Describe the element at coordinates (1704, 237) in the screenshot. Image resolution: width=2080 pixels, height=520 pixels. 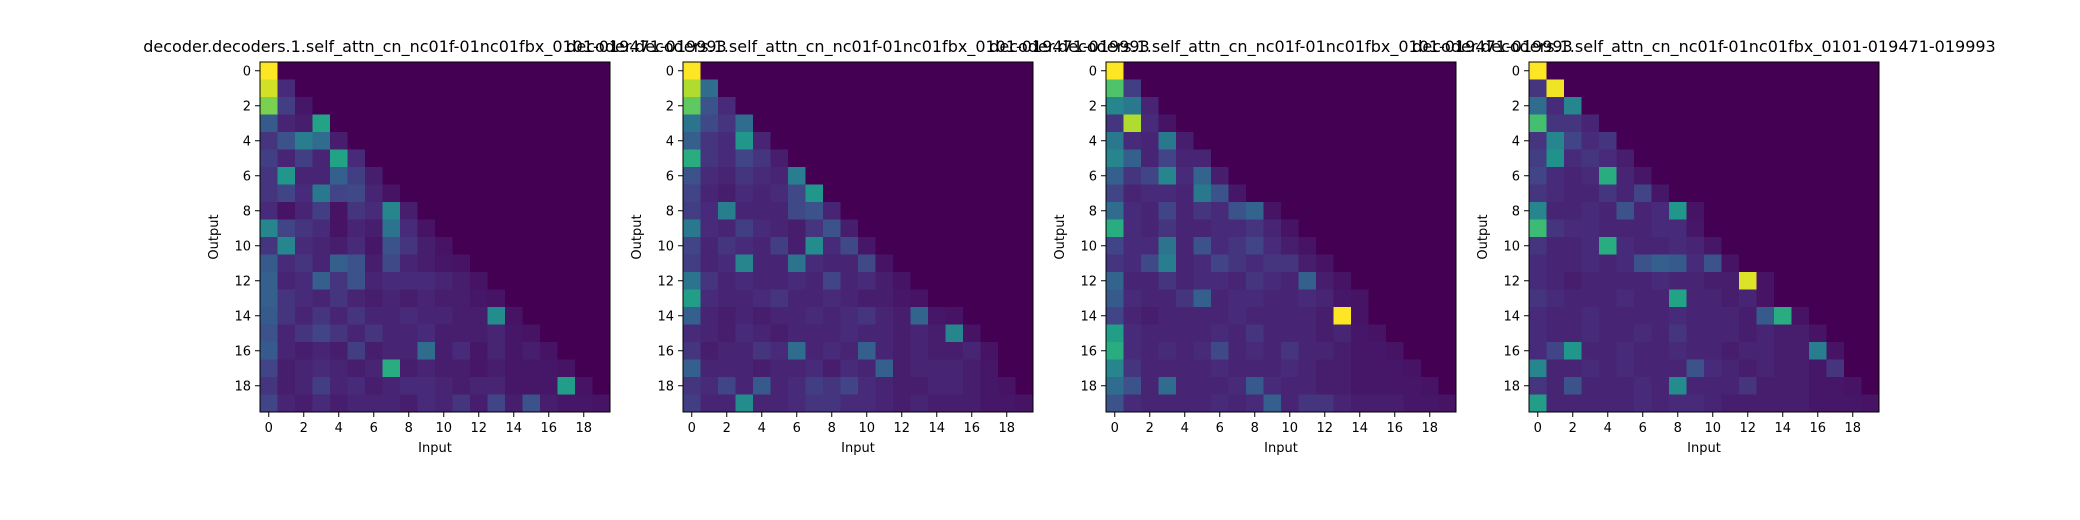
I see `heatmap-cells` at that location.